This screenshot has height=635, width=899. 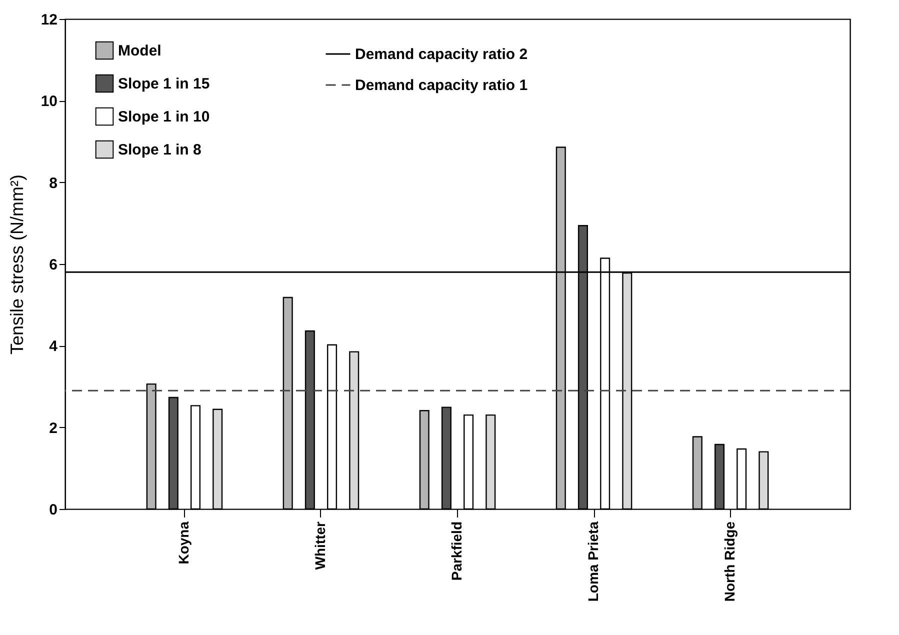 What do you see at coordinates (164, 117) in the screenshot?
I see `legend-label: Slope 1 in 10` at bounding box center [164, 117].